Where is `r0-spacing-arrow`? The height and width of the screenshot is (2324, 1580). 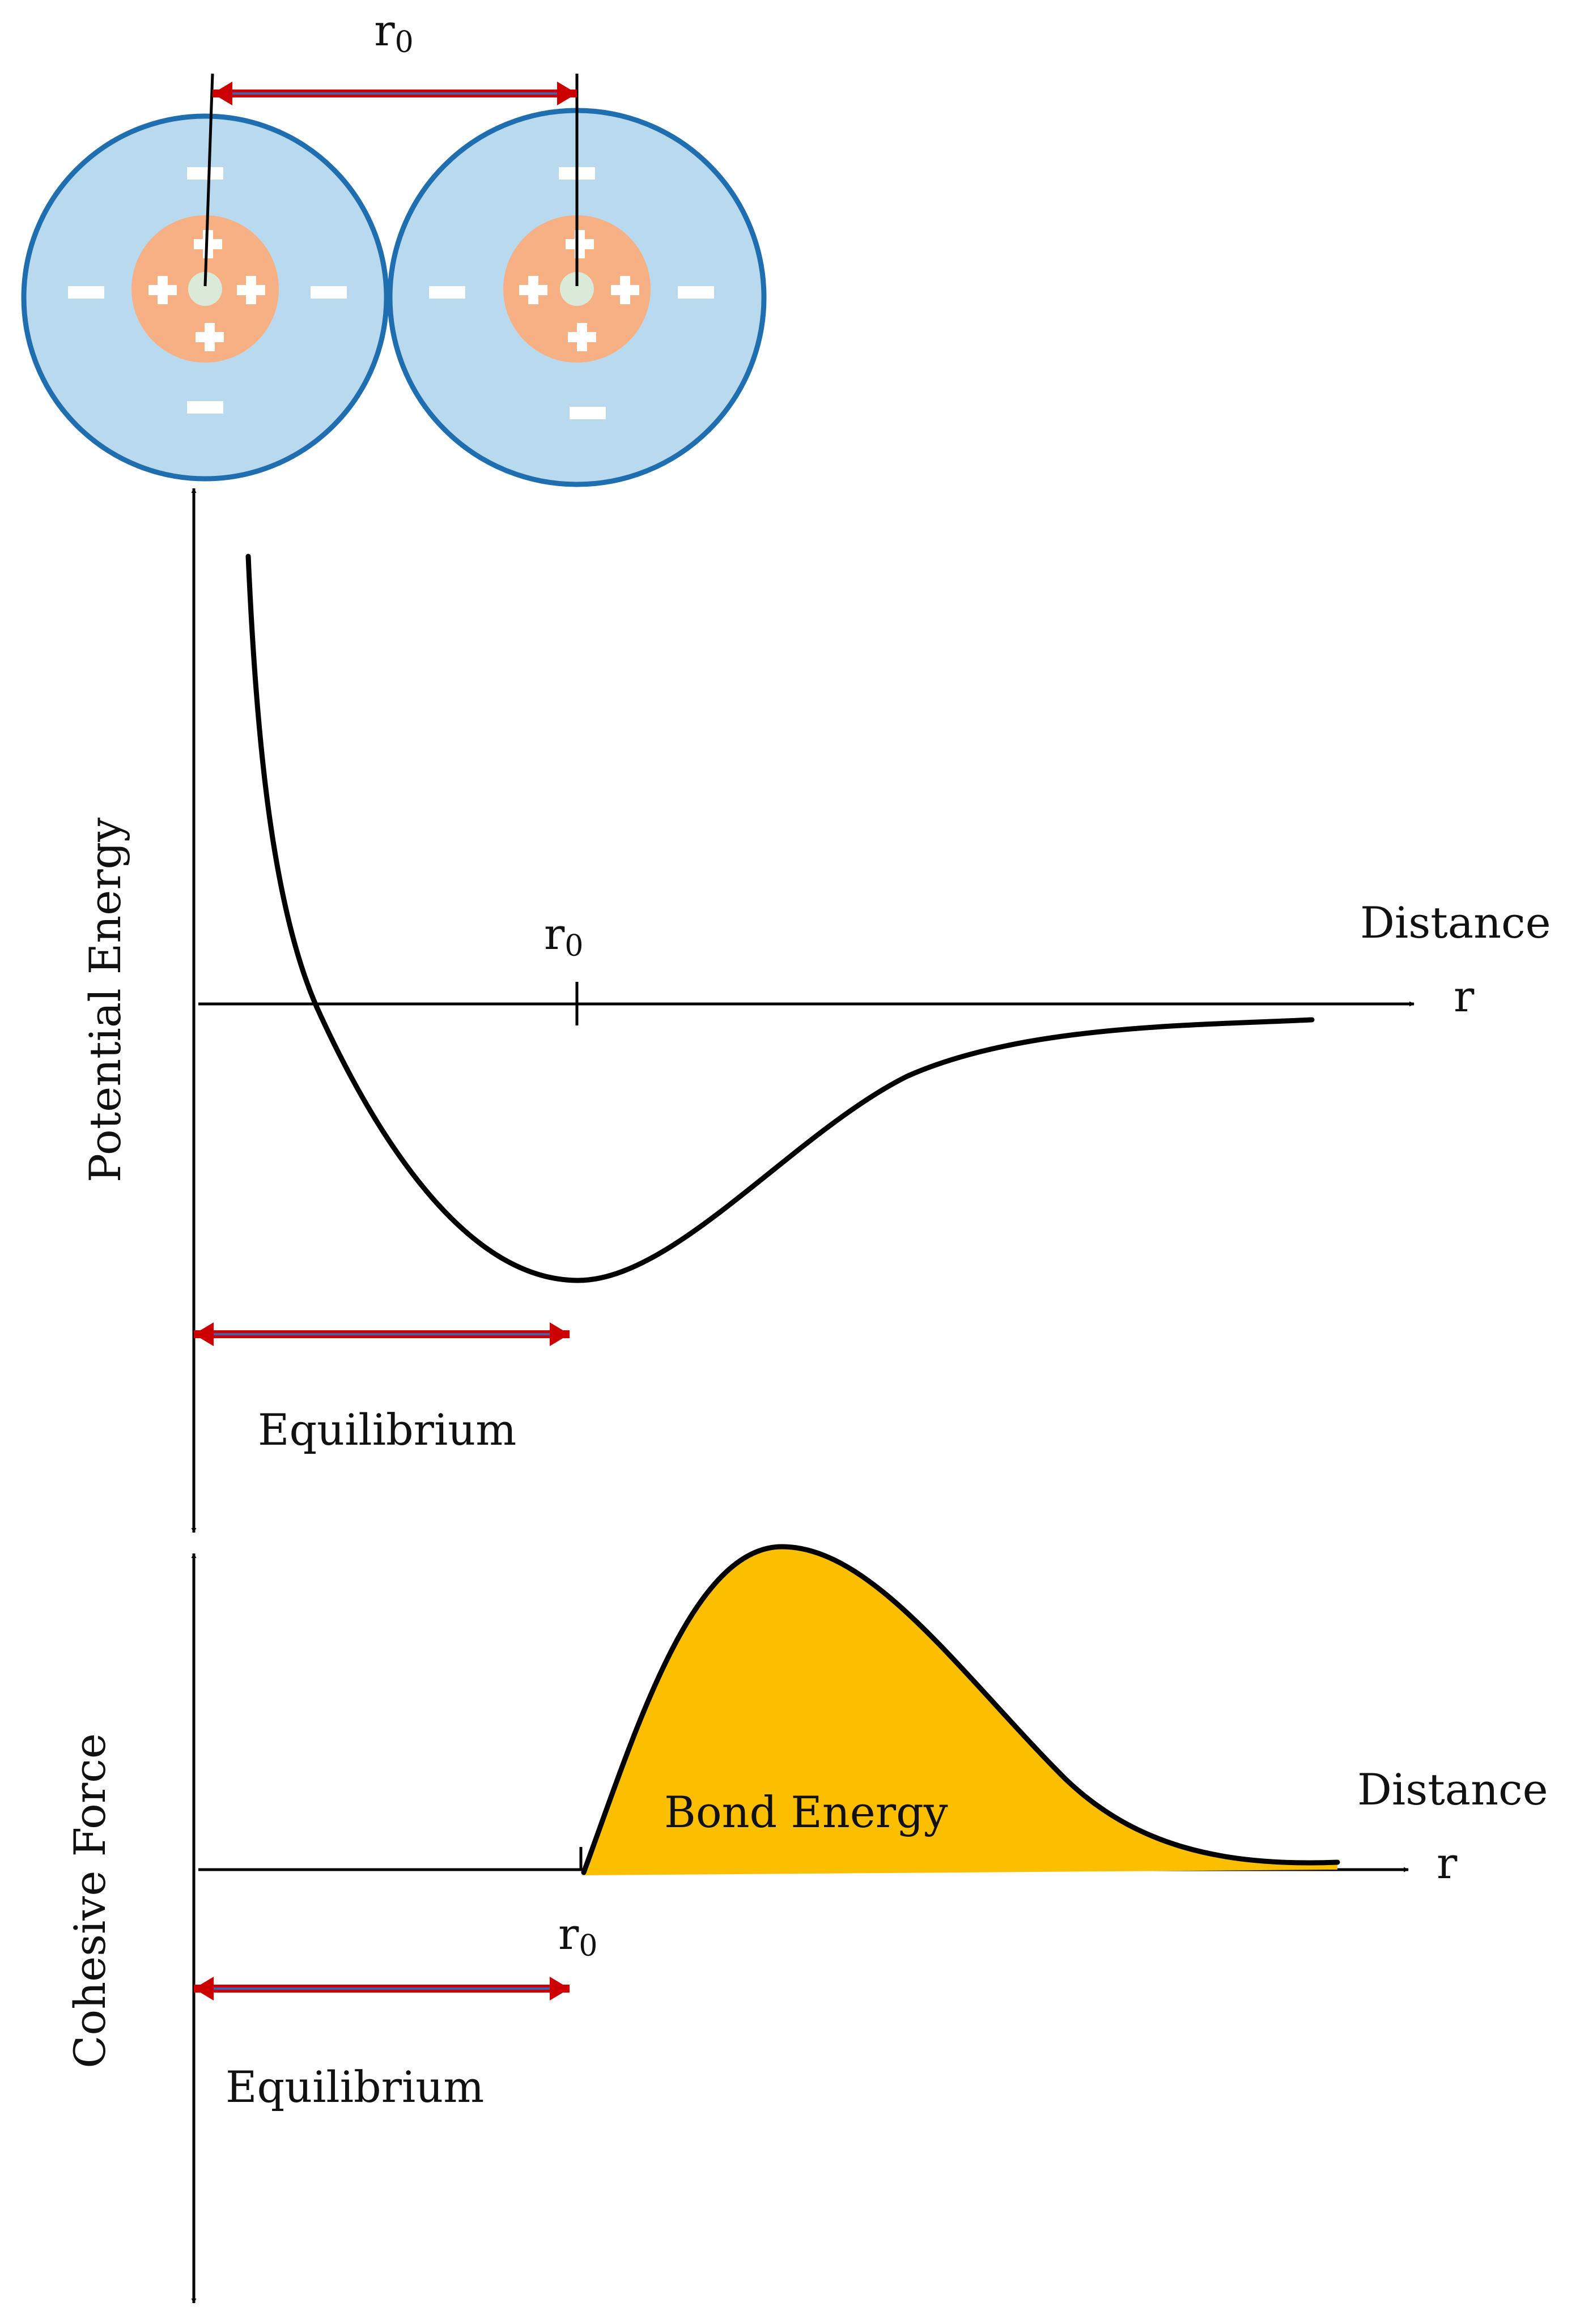 r0-spacing-arrow is located at coordinates (395, 93).